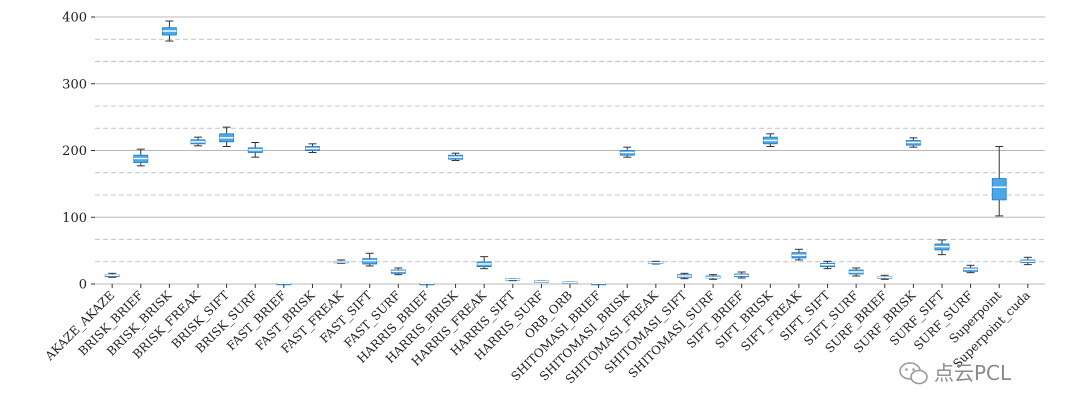 The height and width of the screenshot is (417, 1080). I want to click on box-harris-sift, so click(513, 280).